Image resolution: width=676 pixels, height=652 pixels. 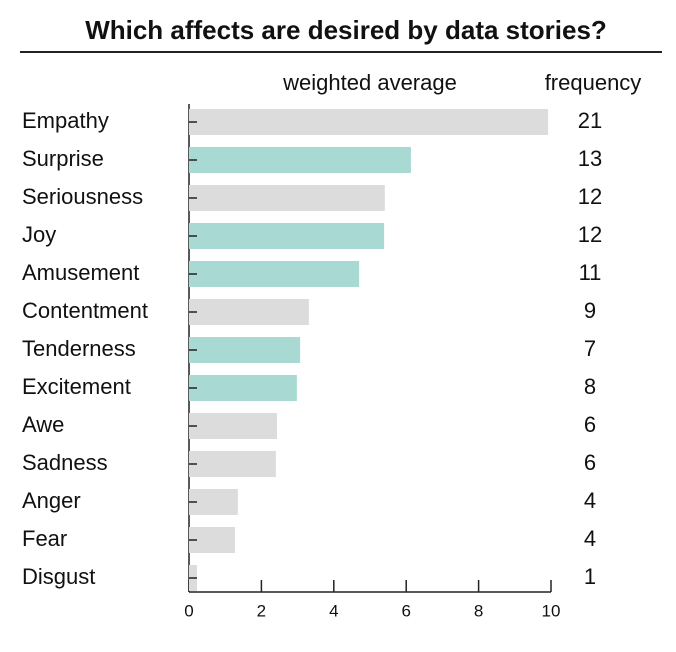 What do you see at coordinates (80, 272) in the screenshot?
I see `y-tick-label: Amusement` at bounding box center [80, 272].